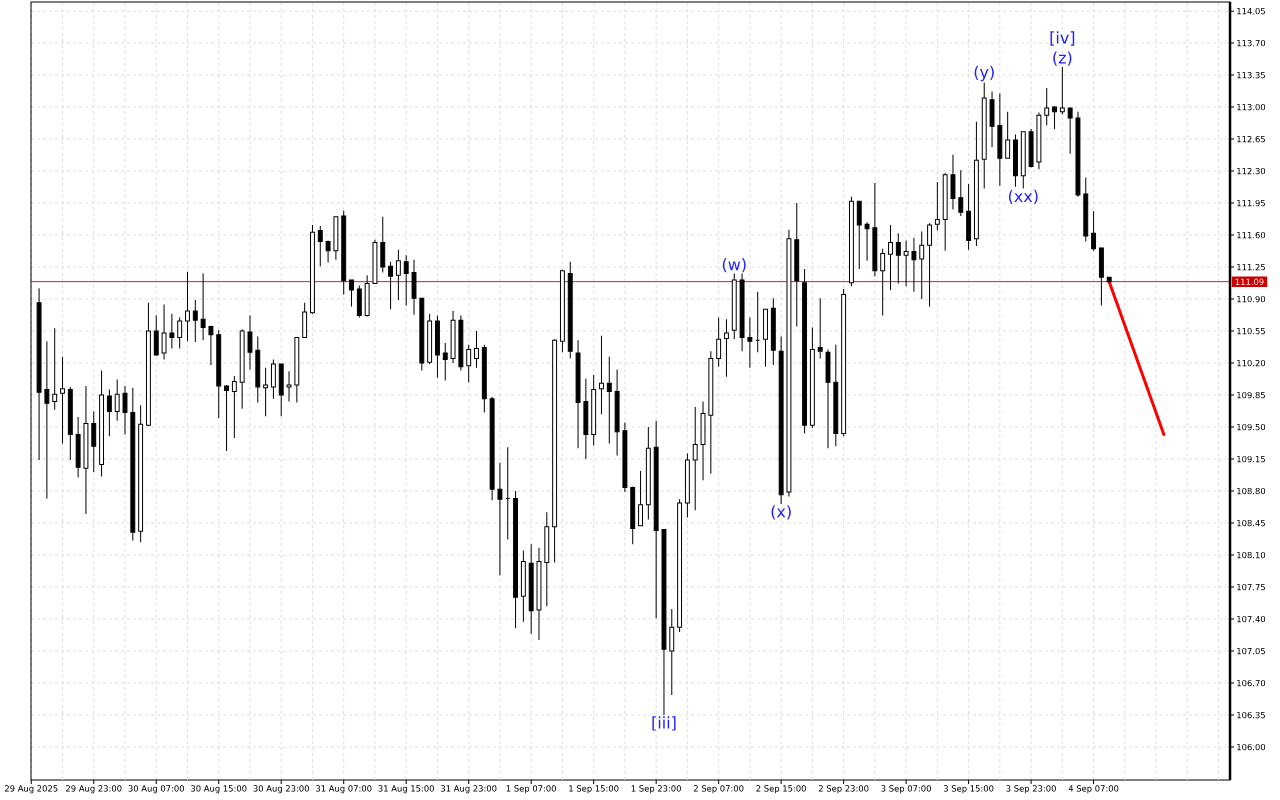 This screenshot has width=1280, height=800. What do you see at coordinates (281, 789) in the screenshot?
I see `x-tick-label: 30 Aug 23:00` at bounding box center [281, 789].